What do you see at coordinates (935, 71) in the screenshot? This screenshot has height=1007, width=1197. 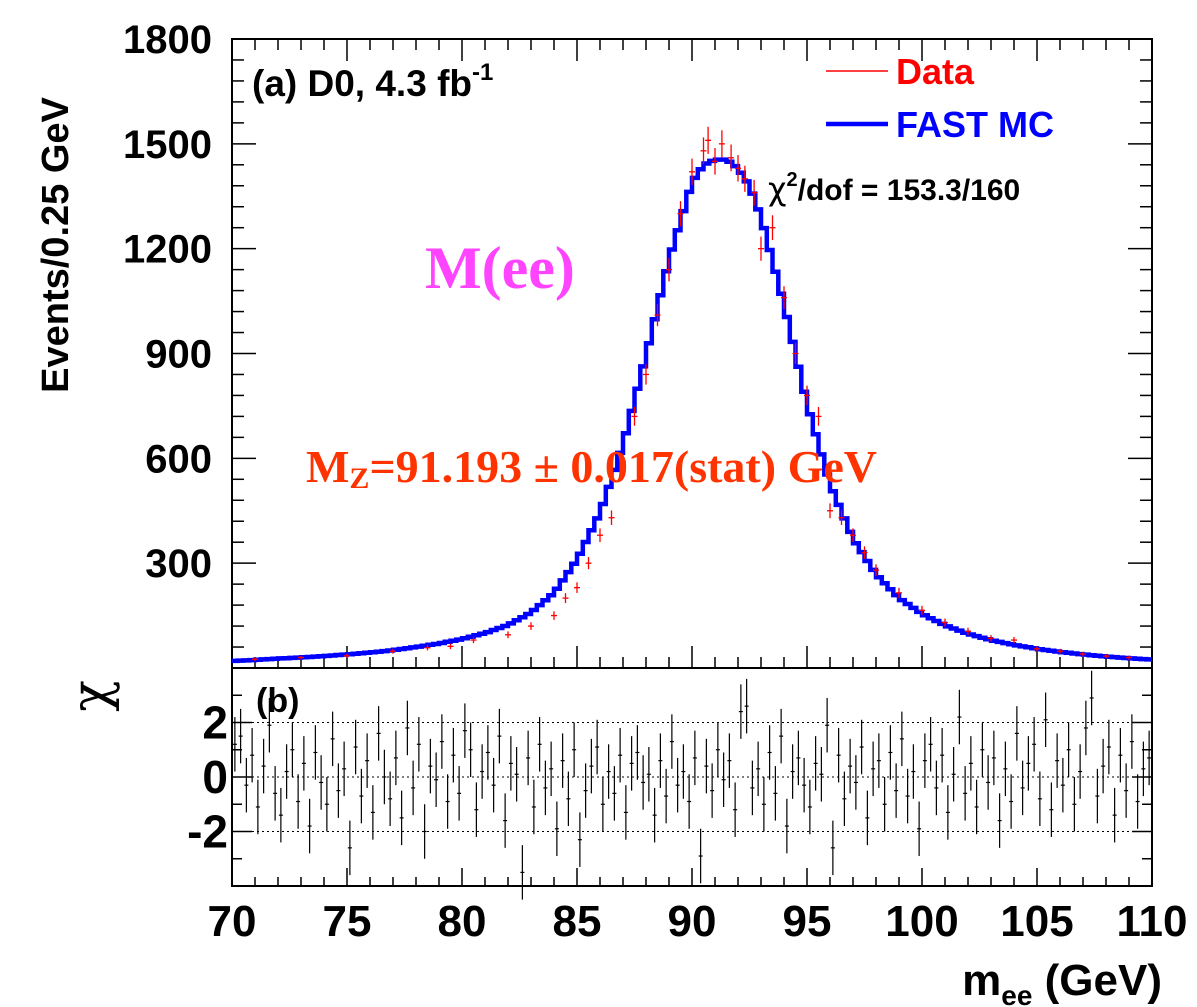 I see `legend-data-label: Data` at bounding box center [935, 71].